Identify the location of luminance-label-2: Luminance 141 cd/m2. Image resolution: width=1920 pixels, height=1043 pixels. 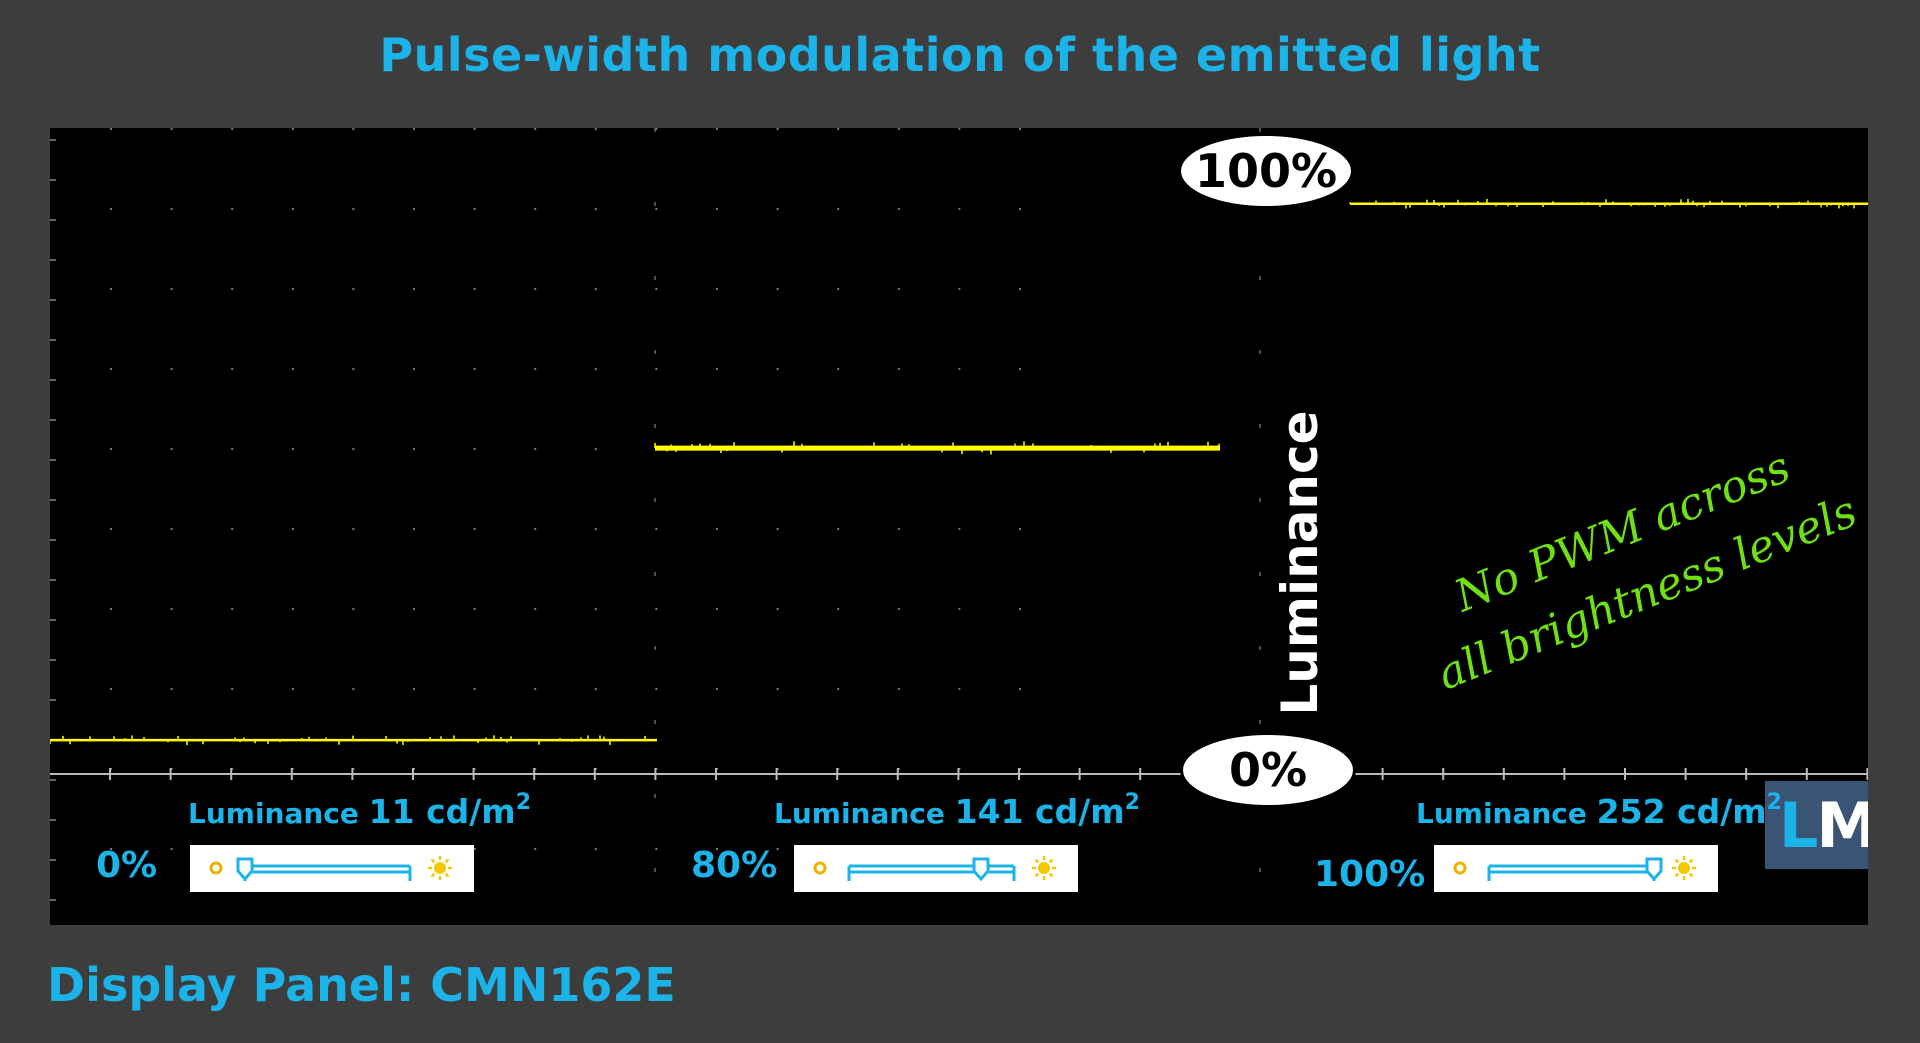
(957, 810).